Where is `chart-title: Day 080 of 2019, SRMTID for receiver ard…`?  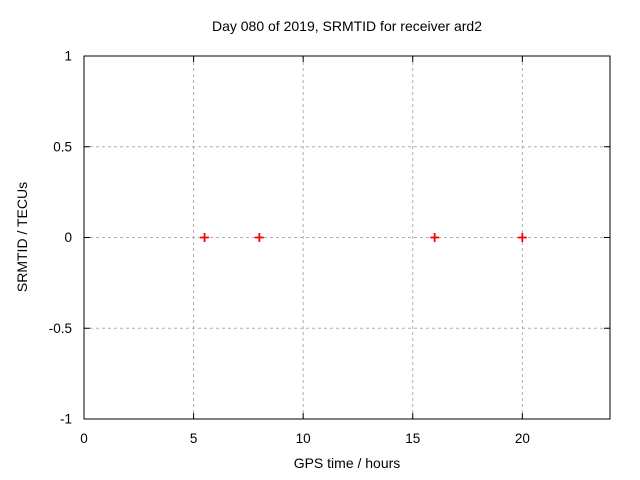 chart-title: Day 080 of 2019, SRMTID for receiver ard… is located at coordinates (346, 26).